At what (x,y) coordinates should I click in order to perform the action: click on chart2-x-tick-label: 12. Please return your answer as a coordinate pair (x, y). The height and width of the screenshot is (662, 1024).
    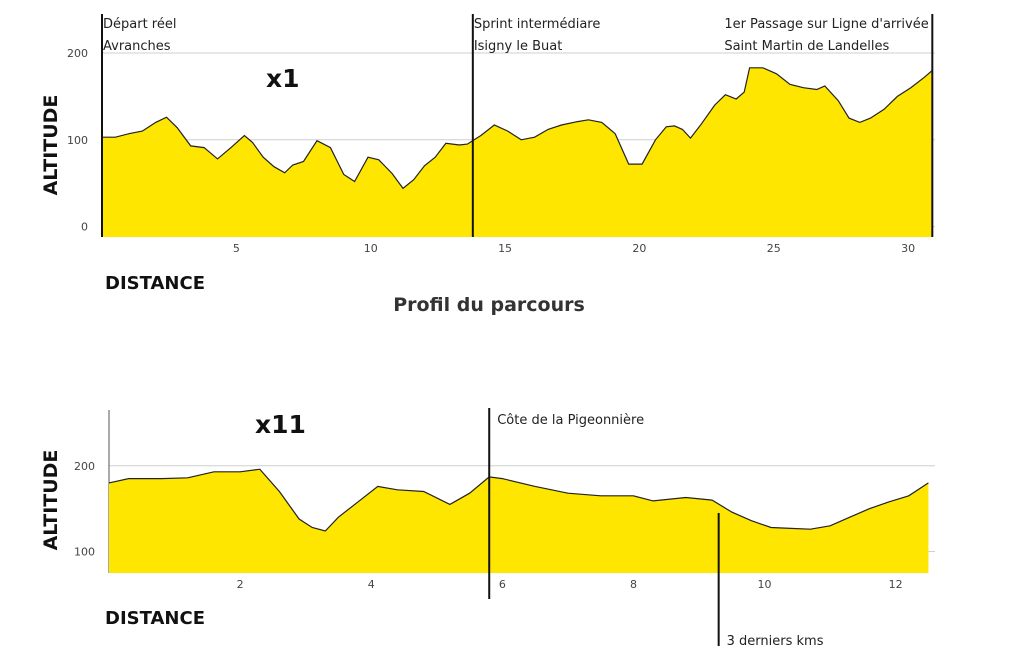
    Looking at the image, I should click on (896, 584).